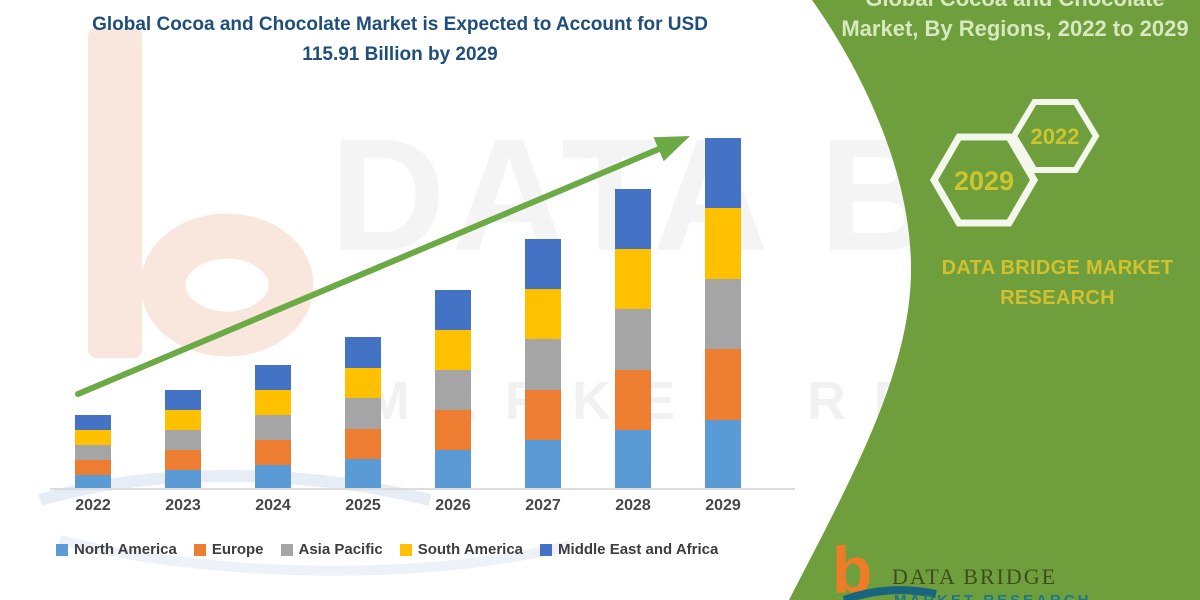 Image resolution: width=1200 pixels, height=600 pixels. I want to click on hexagon-year-2029: 2029, so click(984, 181).